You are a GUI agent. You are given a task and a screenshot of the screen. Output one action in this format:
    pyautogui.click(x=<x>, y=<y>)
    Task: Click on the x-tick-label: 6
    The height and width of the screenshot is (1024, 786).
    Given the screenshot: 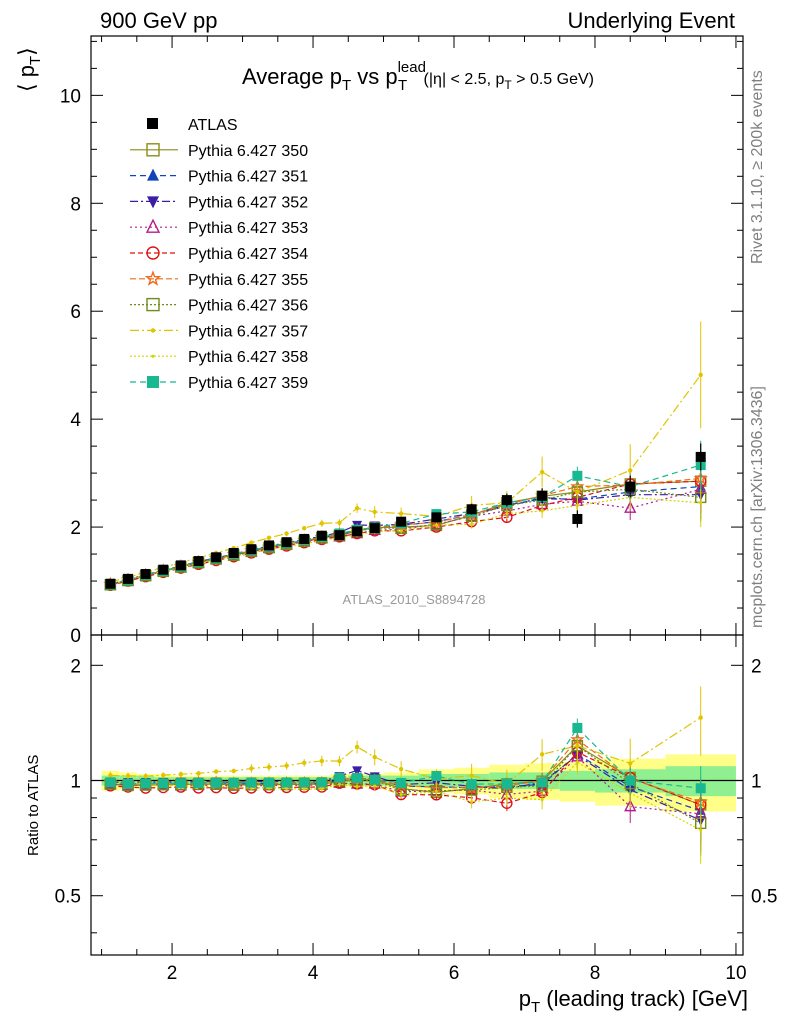 What is the action you would take?
    pyautogui.click(x=454, y=973)
    